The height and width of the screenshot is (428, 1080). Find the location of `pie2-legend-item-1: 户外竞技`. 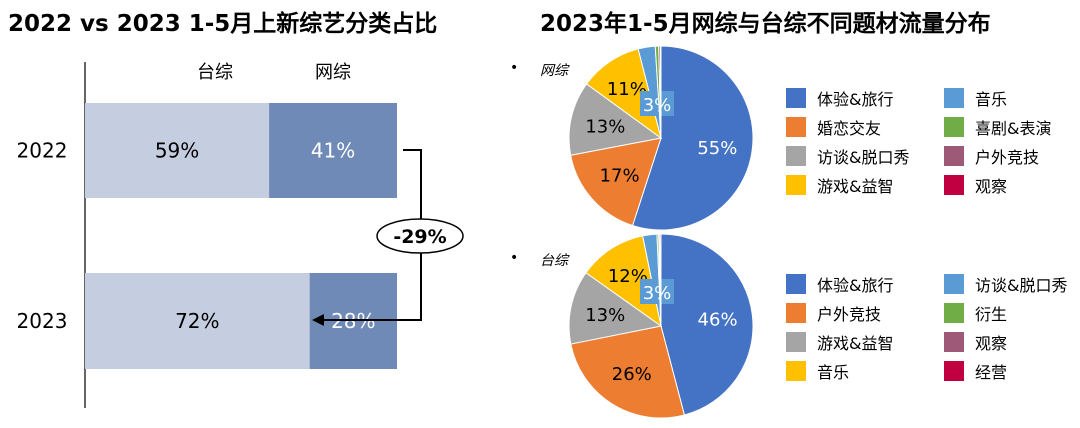

pie2-legend-item-1: 户外竞技 is located at coordinates (833, 313).